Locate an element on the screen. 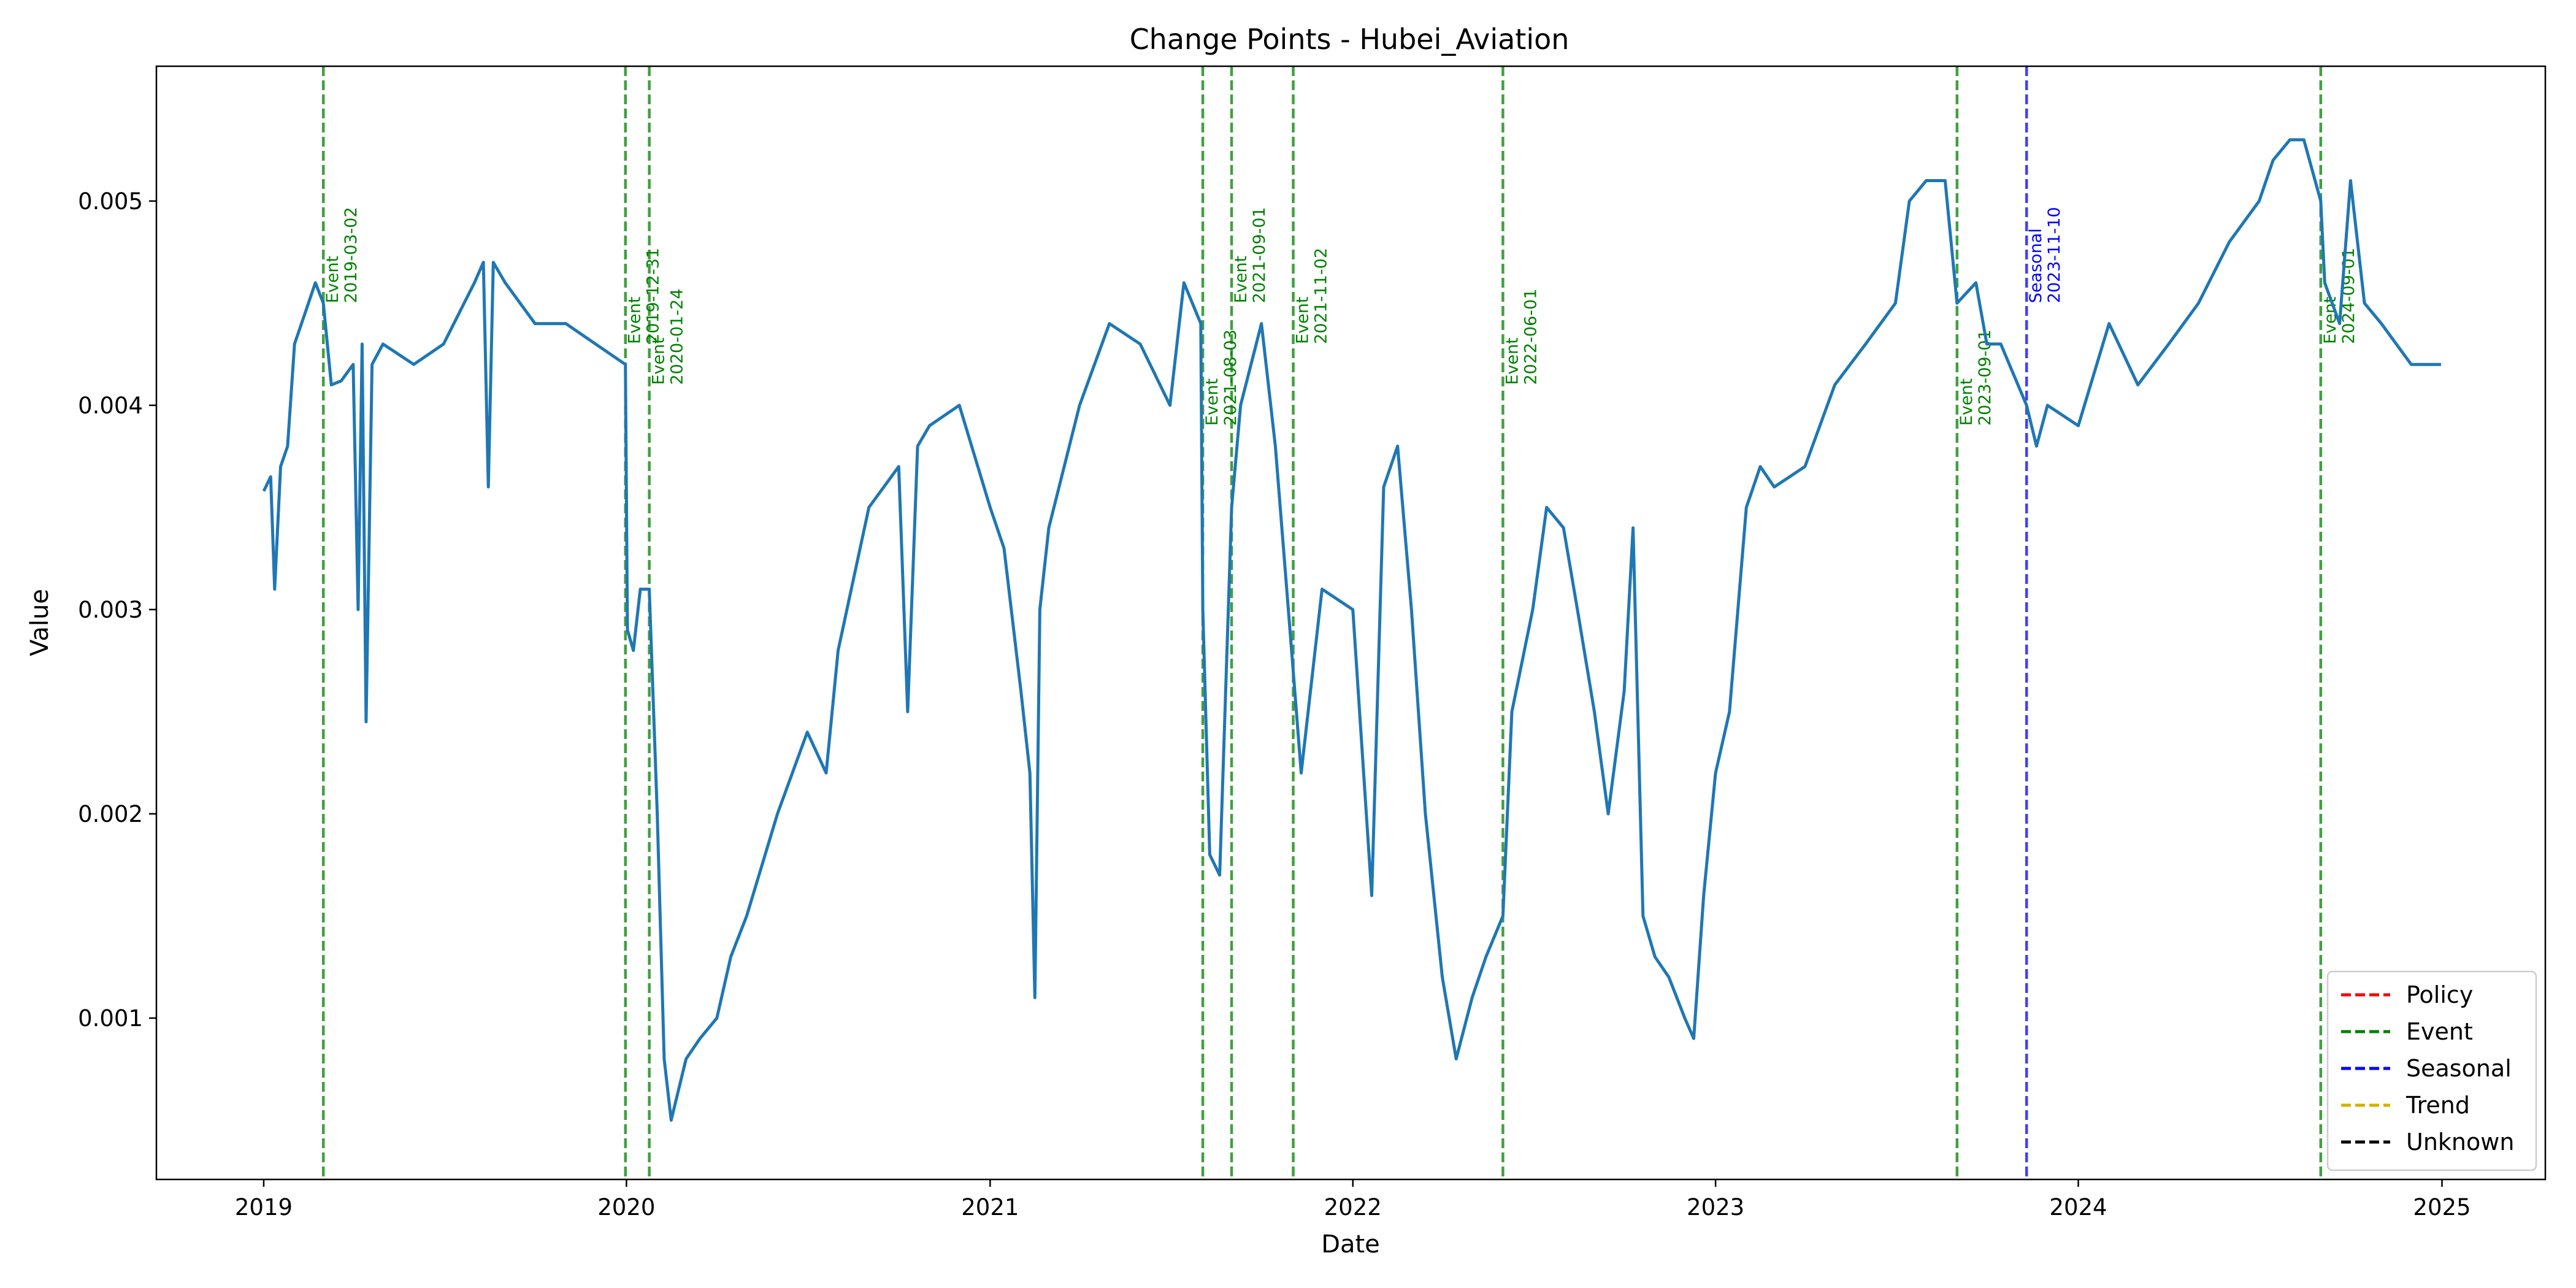 The width and height of the screenshot is (2576, 1288). x-axis-label: Date is located at coordinates (1350, 1244).